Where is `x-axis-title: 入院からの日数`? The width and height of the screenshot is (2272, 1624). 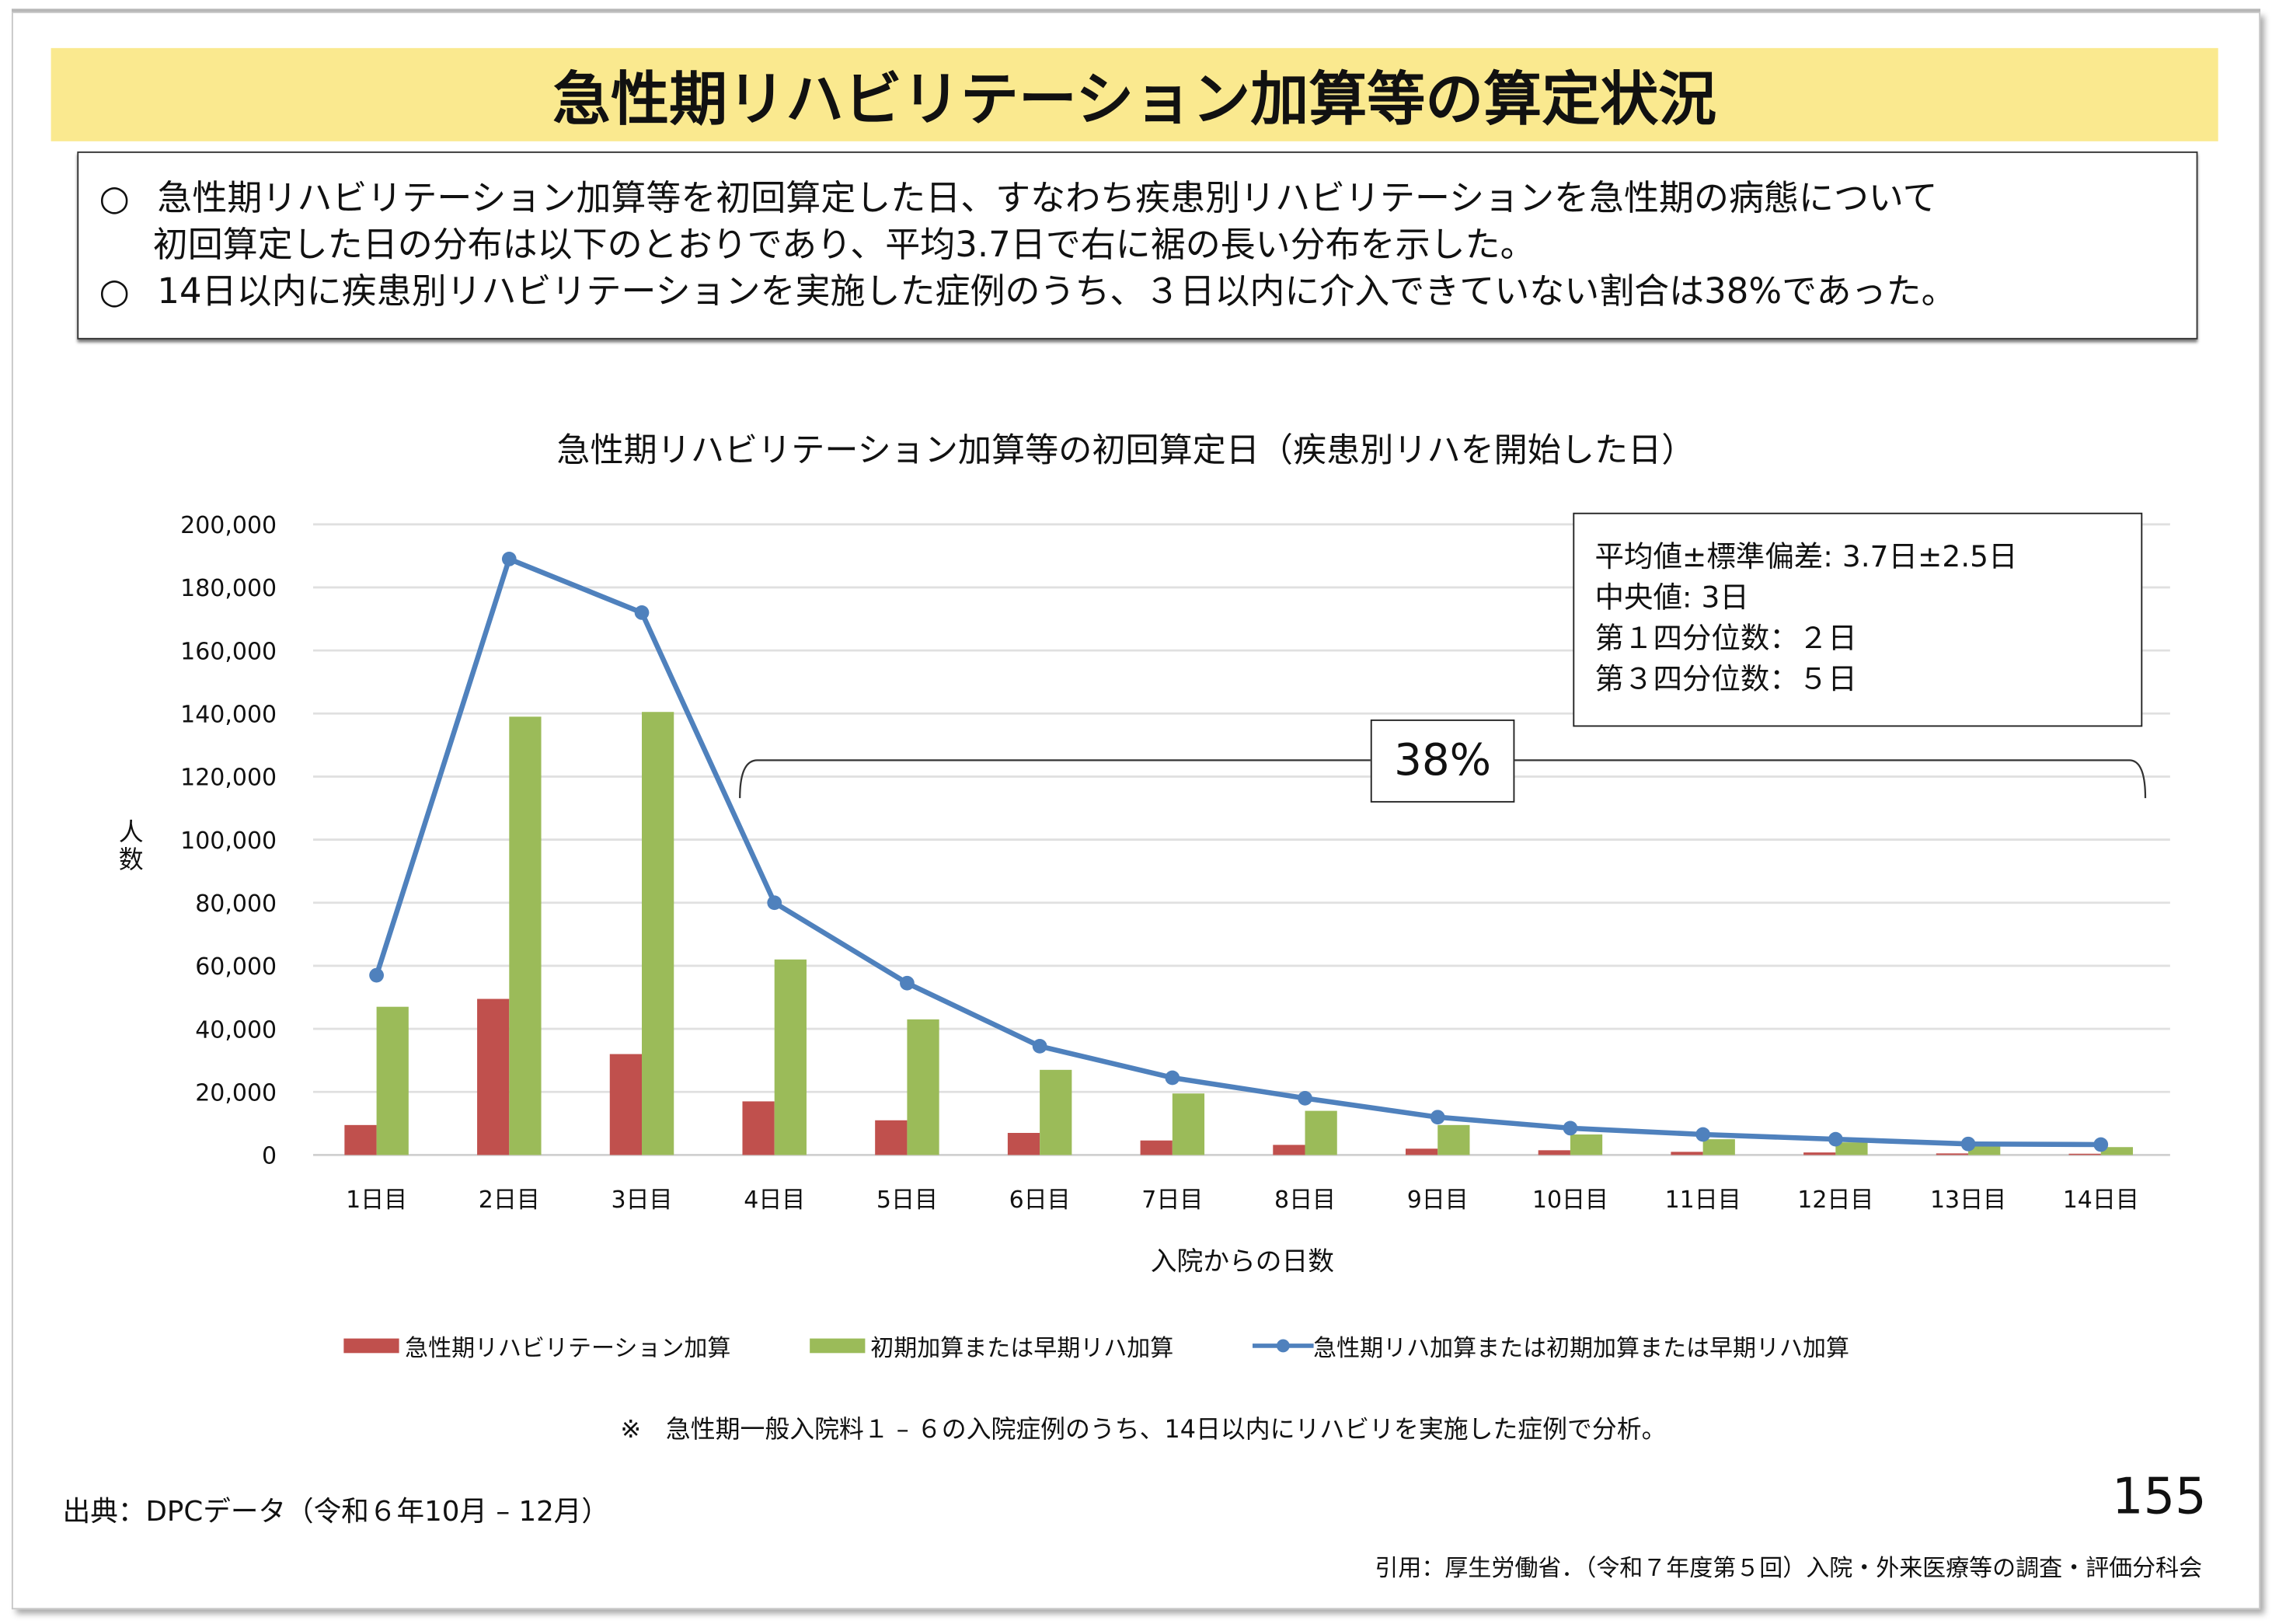 x-axis-title: 入院からの日数 is located at coordinates (1242, 1261).